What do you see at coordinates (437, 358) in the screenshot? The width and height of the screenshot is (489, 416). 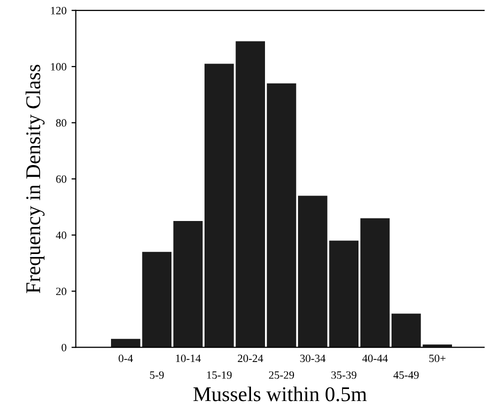 I see `x-tick-label: 50+` at bounding box center [437, 358].